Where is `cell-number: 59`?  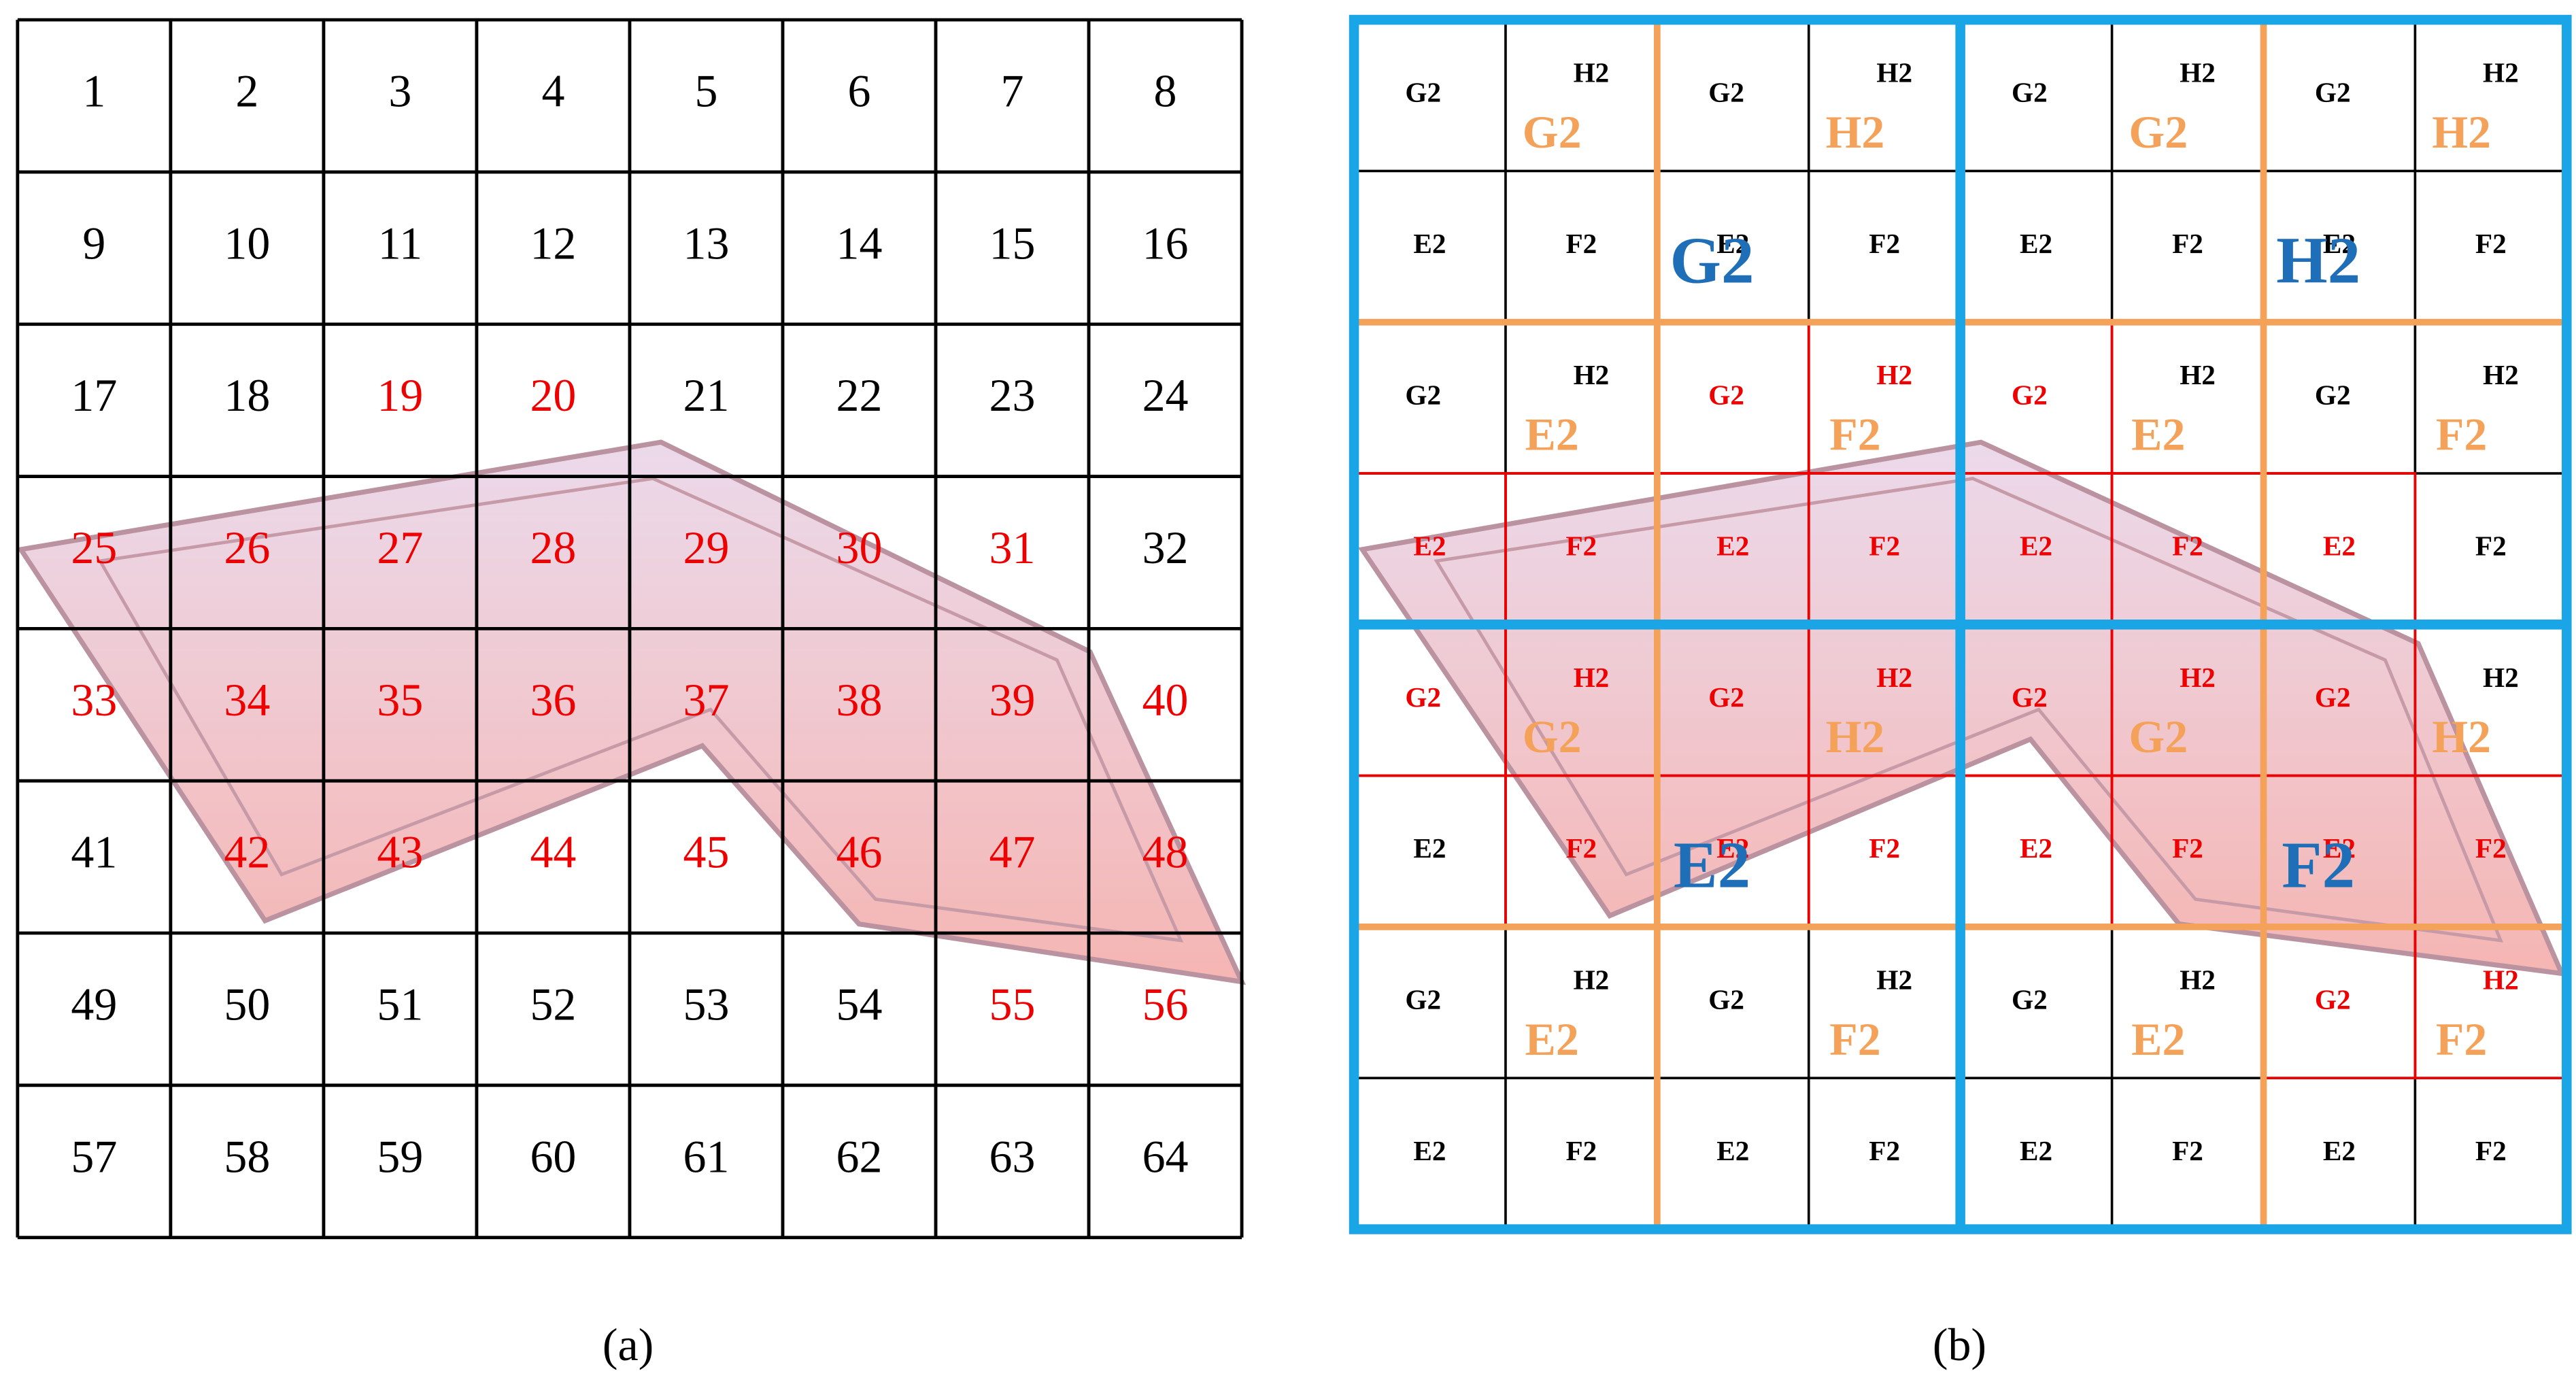 cell-number: 59 is located at coordinates (400, 1156).